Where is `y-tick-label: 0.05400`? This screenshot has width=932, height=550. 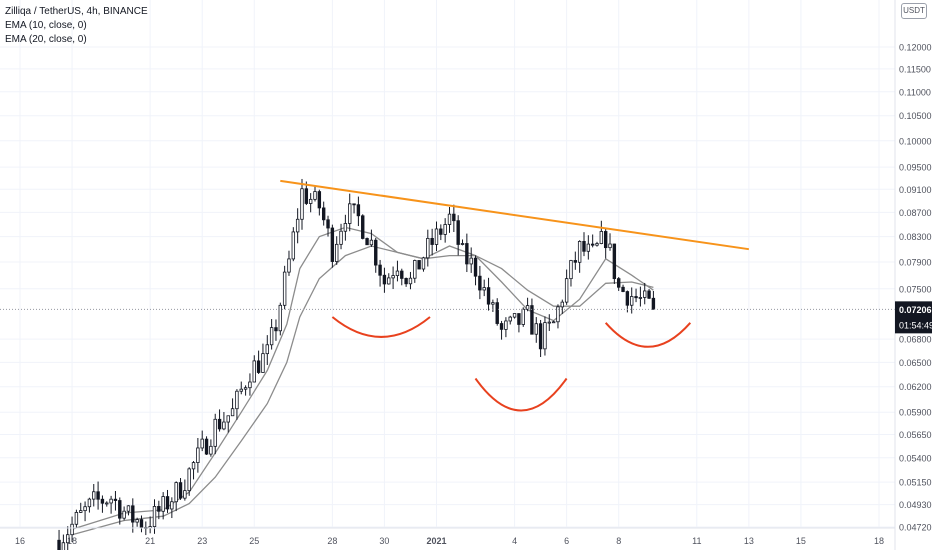
y-tick-label: 0.05400 is located at coordinates (915, 458).